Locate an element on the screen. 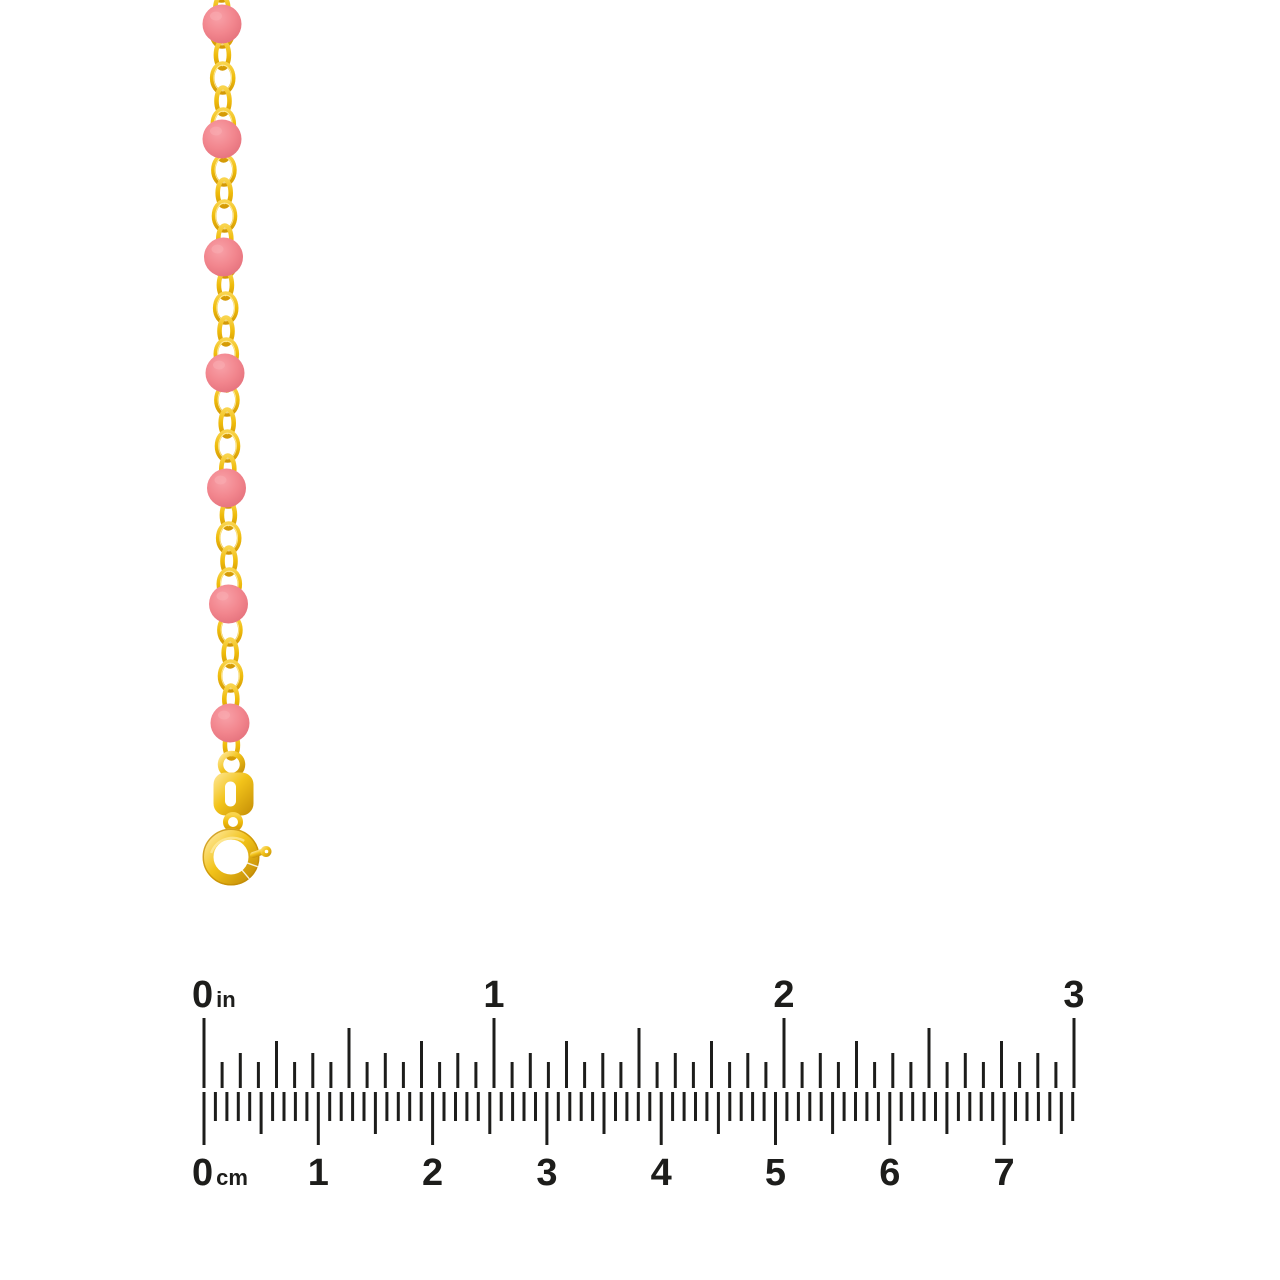 The width and height of the screenshot is (1280, 1280). cm-label-1: 1 is located at coordinates (318, 1173).